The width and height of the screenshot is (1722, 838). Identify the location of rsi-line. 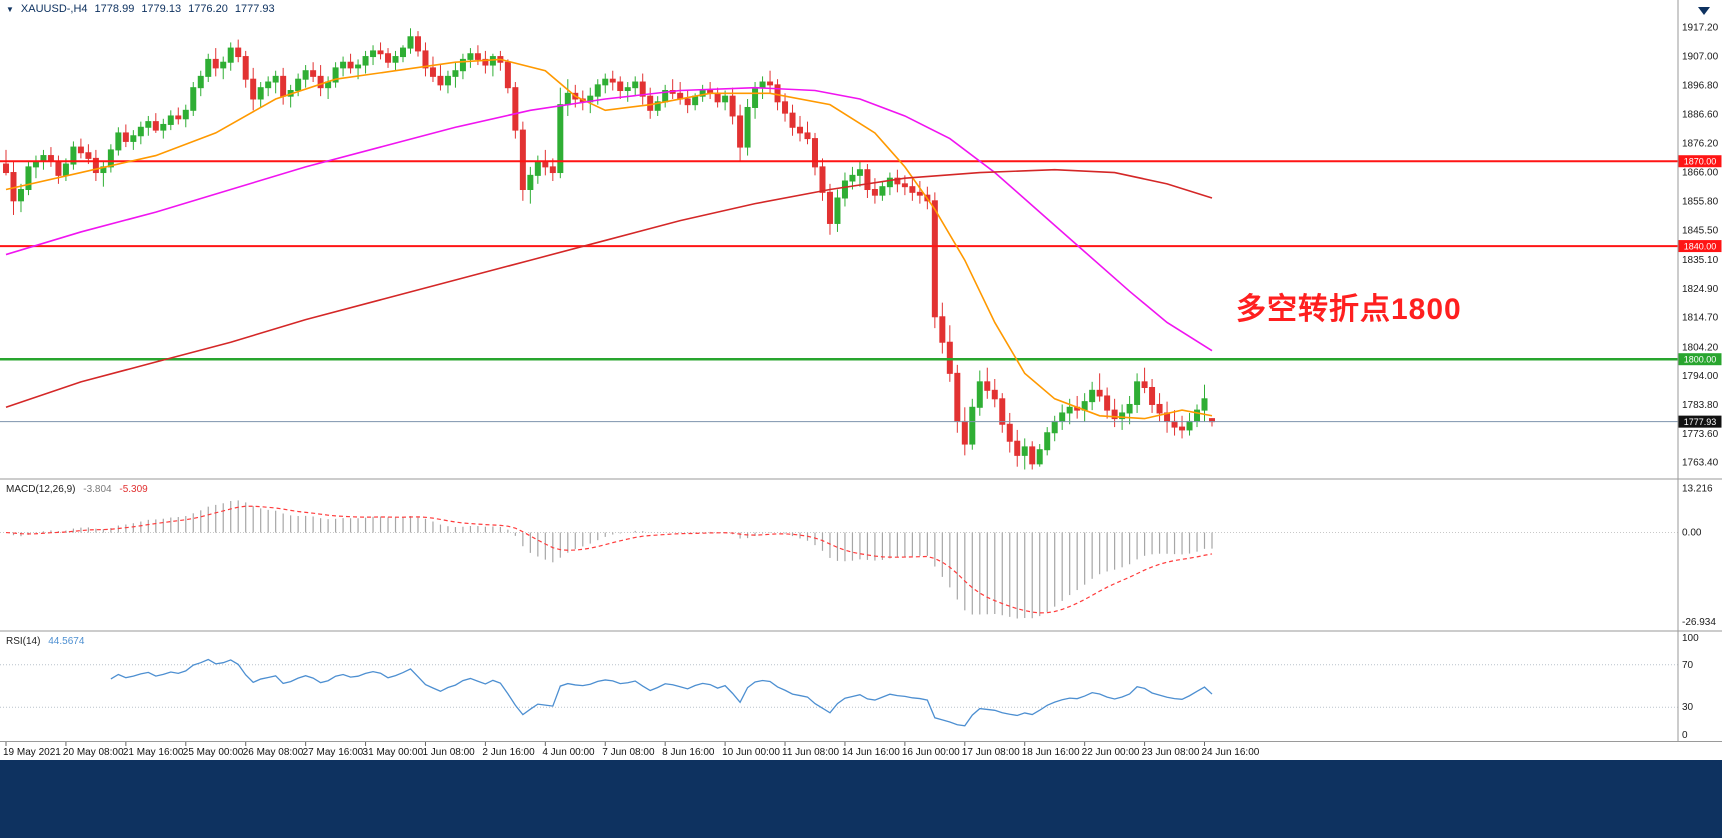
(661, 692).